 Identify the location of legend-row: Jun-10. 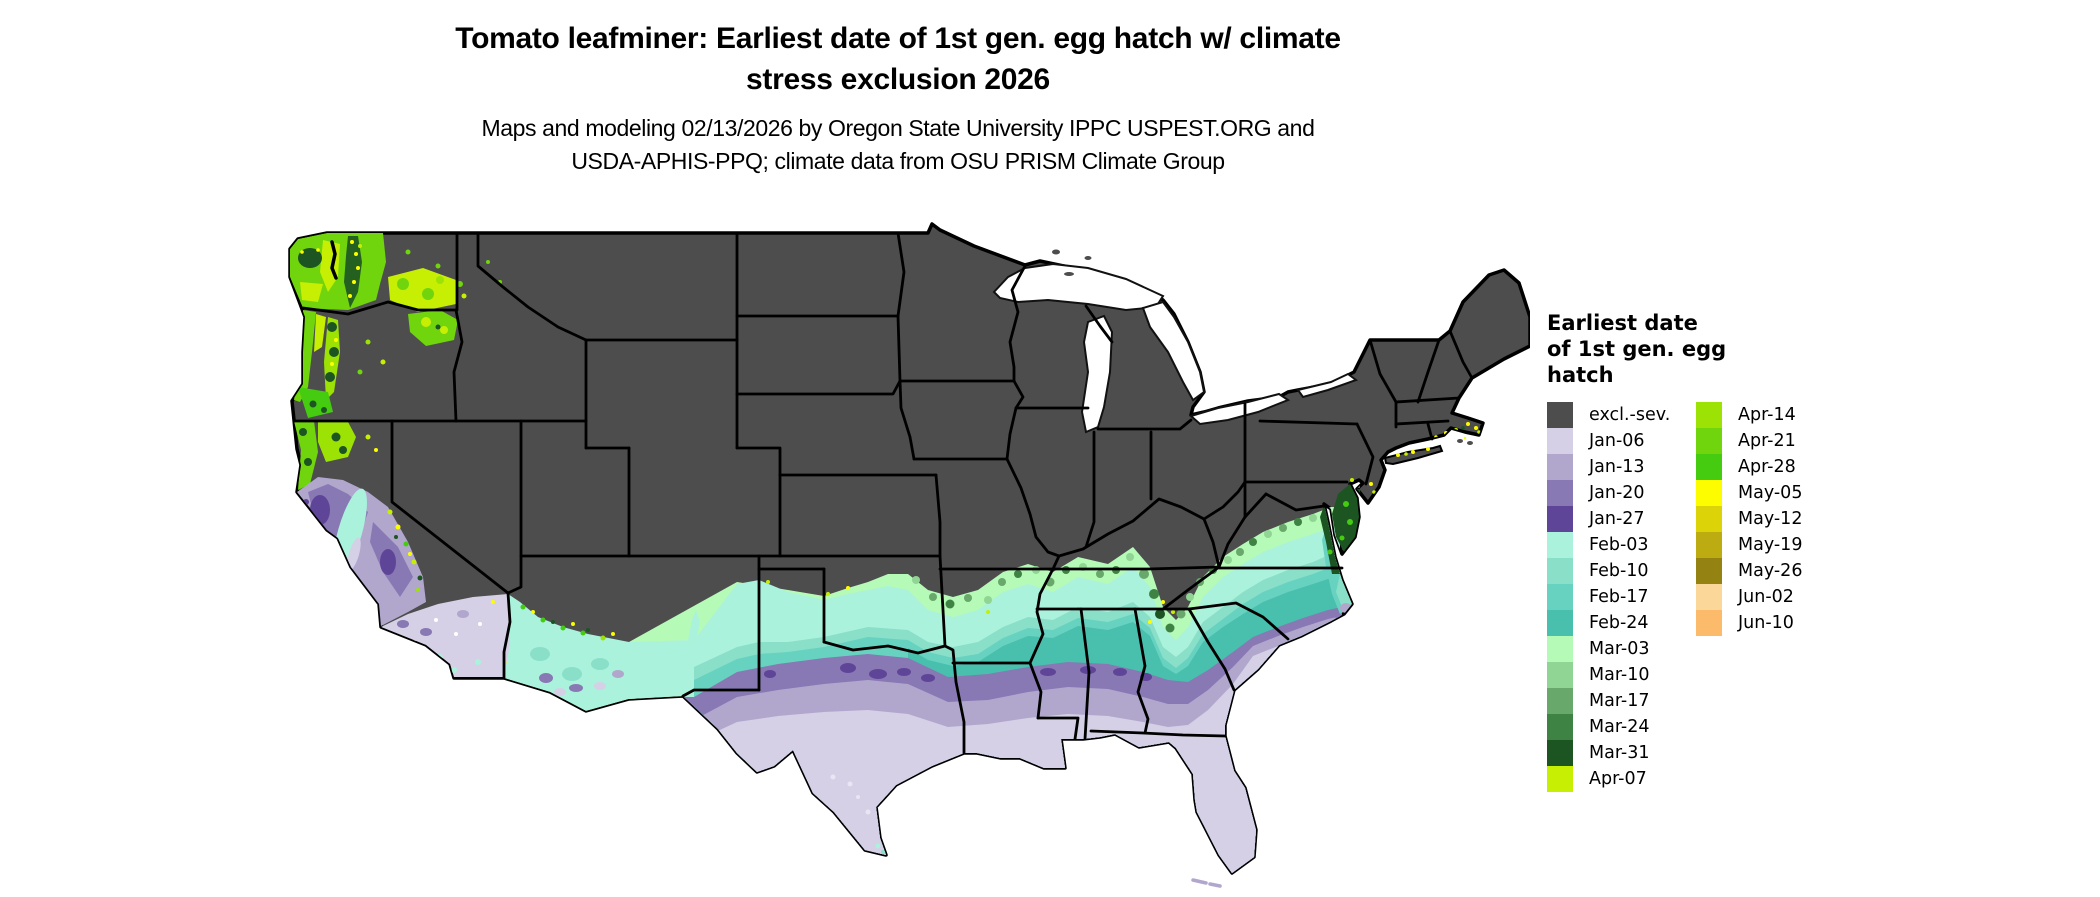
(1749, 623).